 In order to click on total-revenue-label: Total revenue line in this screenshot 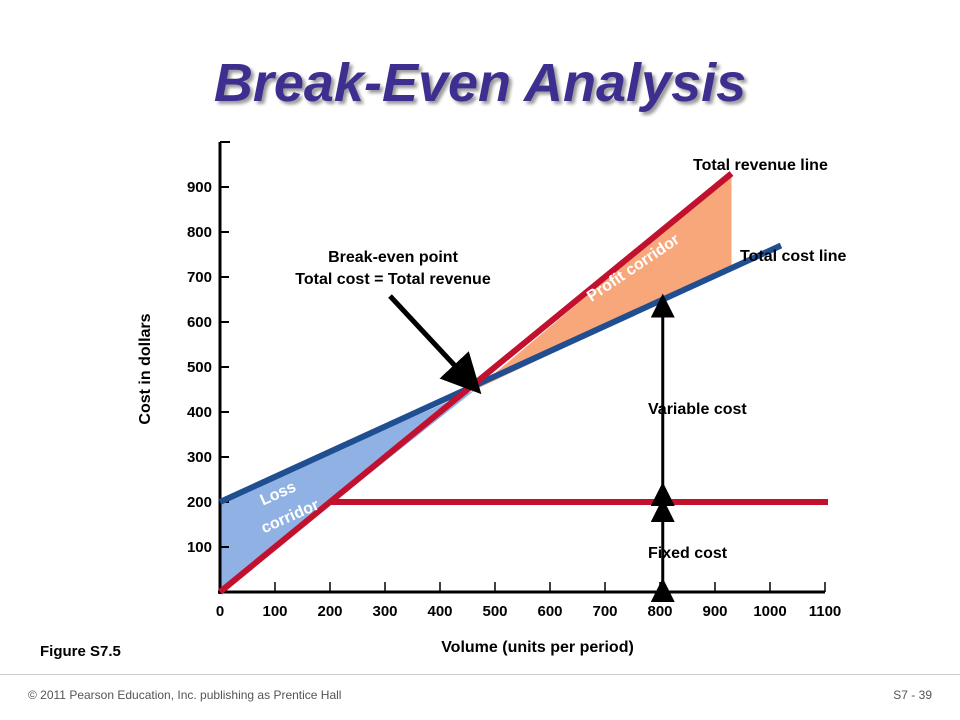, I will do `click(760, 165)`.